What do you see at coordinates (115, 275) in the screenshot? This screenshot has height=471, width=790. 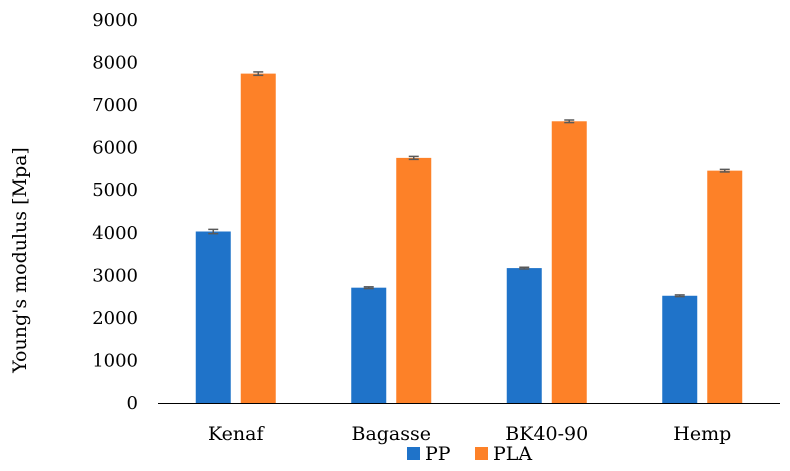 I see `y-tick-label: 3000` at bounding box center [115, 275].